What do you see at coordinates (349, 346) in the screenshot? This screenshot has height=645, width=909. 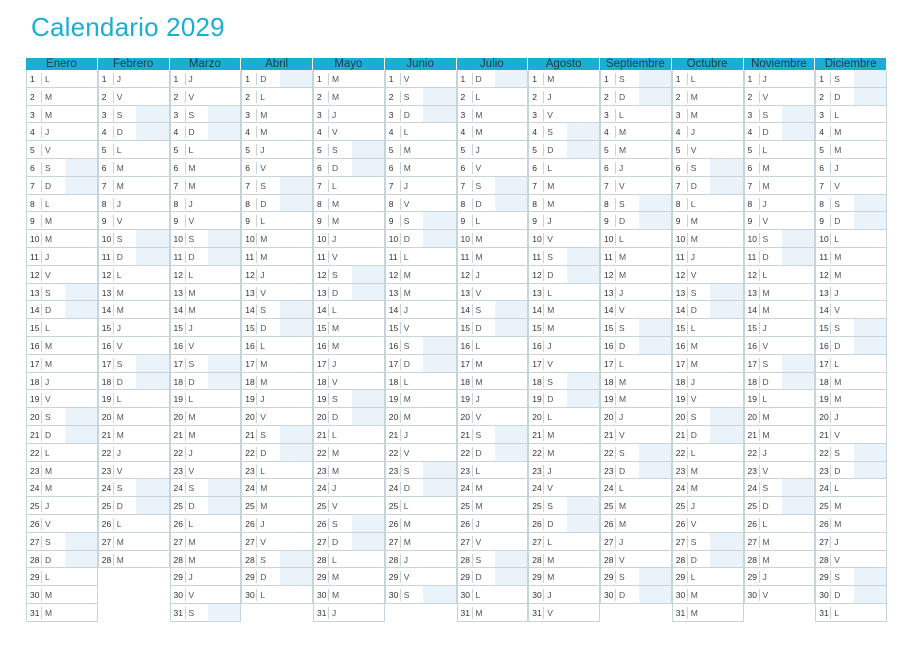 I see `day-cell: 16 M` at bounding box center [349, 346].